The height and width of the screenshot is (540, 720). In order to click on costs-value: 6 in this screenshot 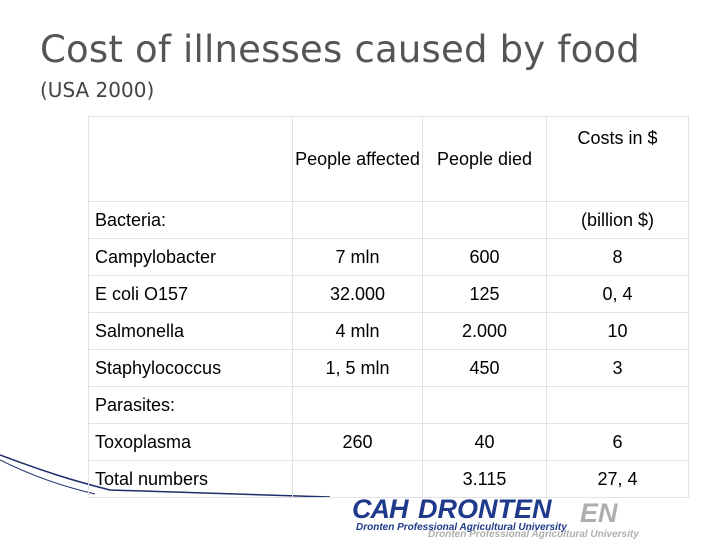, I will do `click(617, 442)`.